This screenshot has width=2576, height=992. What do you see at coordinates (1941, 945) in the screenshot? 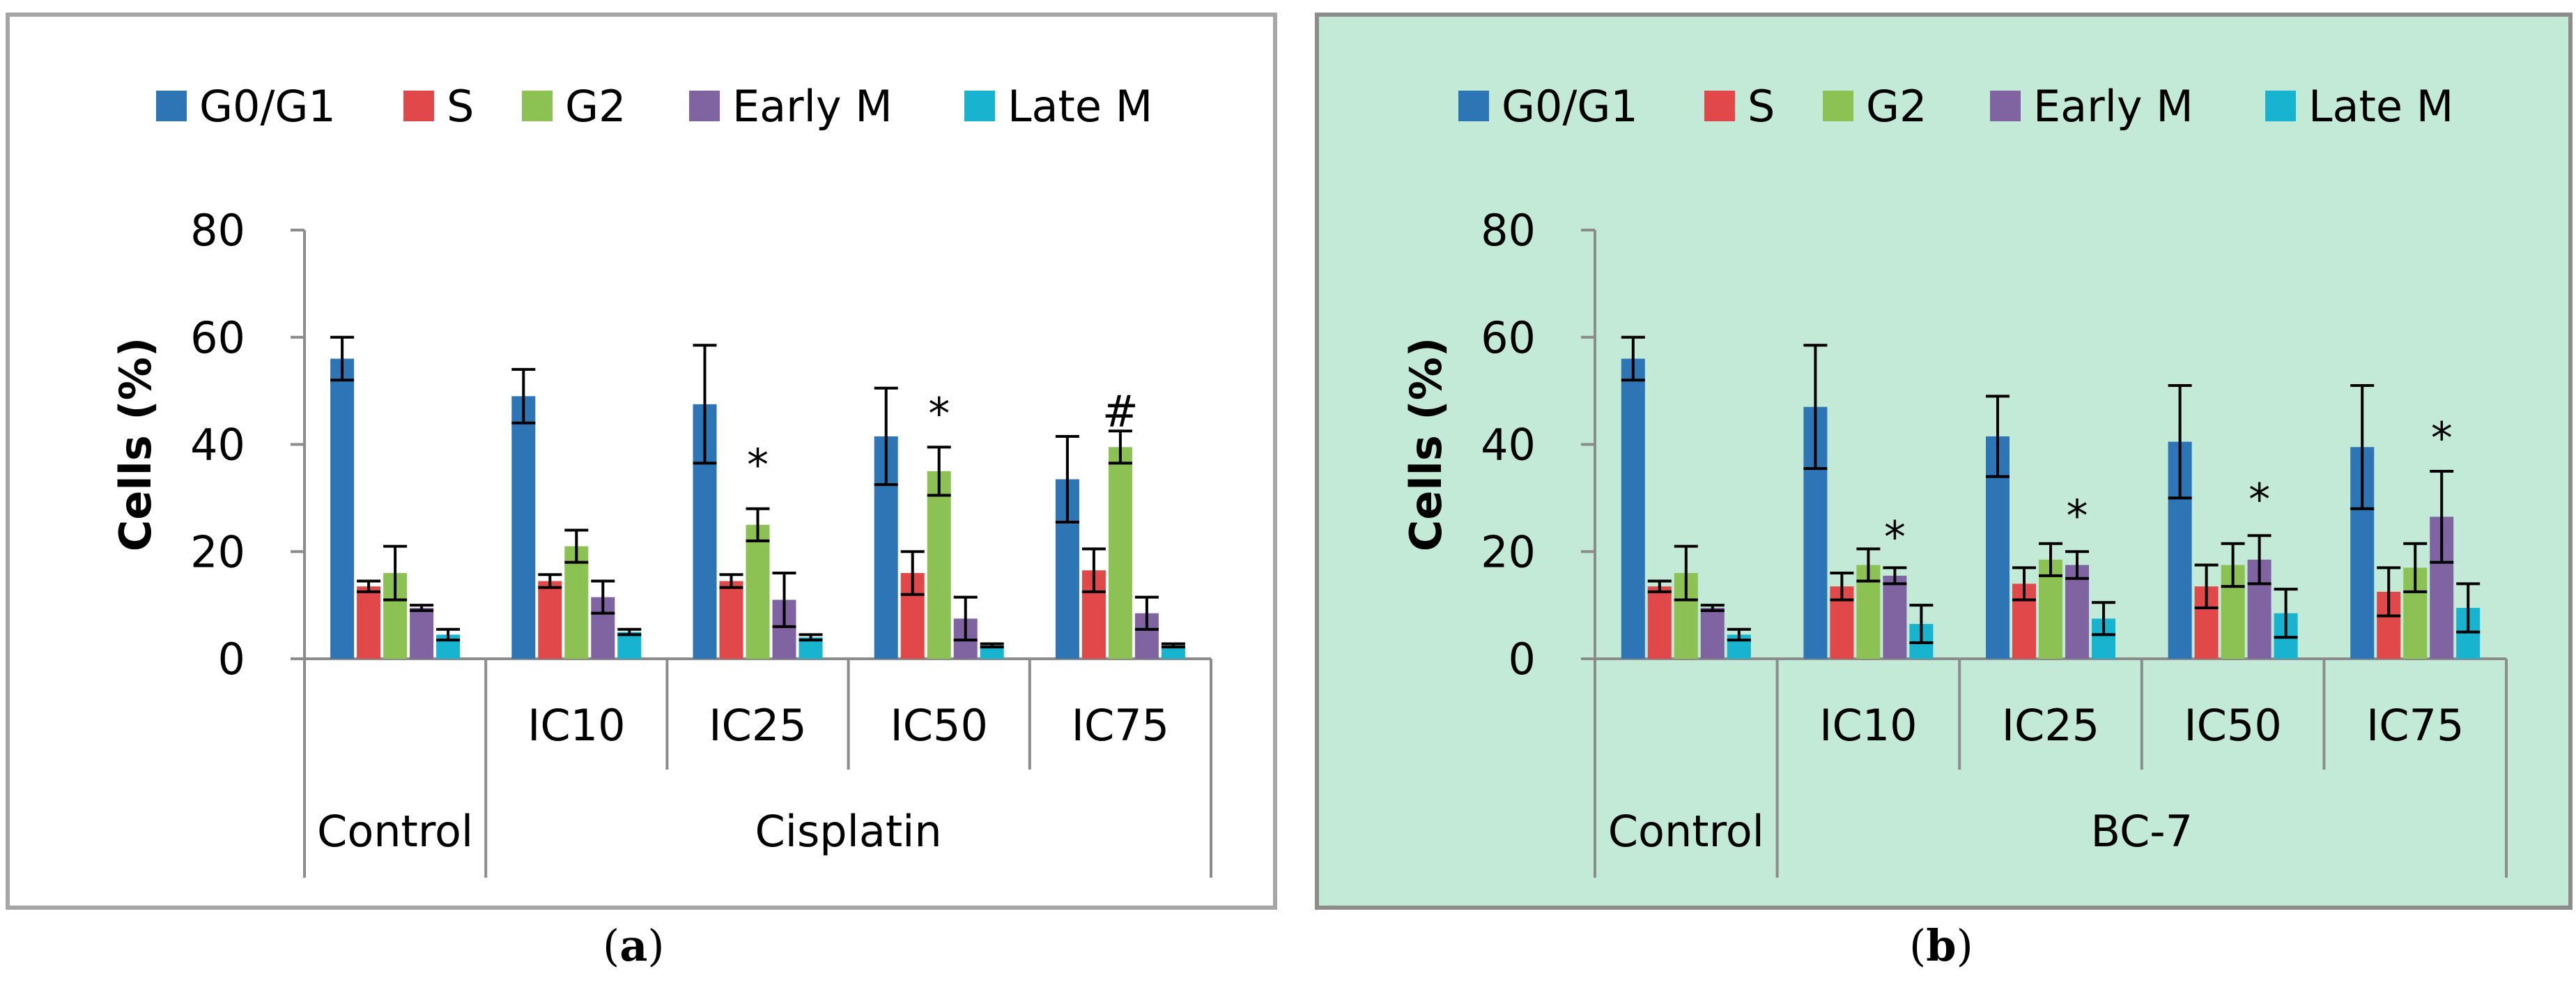
I see `caption-b: (b)` at bounding box center [1941, 945].